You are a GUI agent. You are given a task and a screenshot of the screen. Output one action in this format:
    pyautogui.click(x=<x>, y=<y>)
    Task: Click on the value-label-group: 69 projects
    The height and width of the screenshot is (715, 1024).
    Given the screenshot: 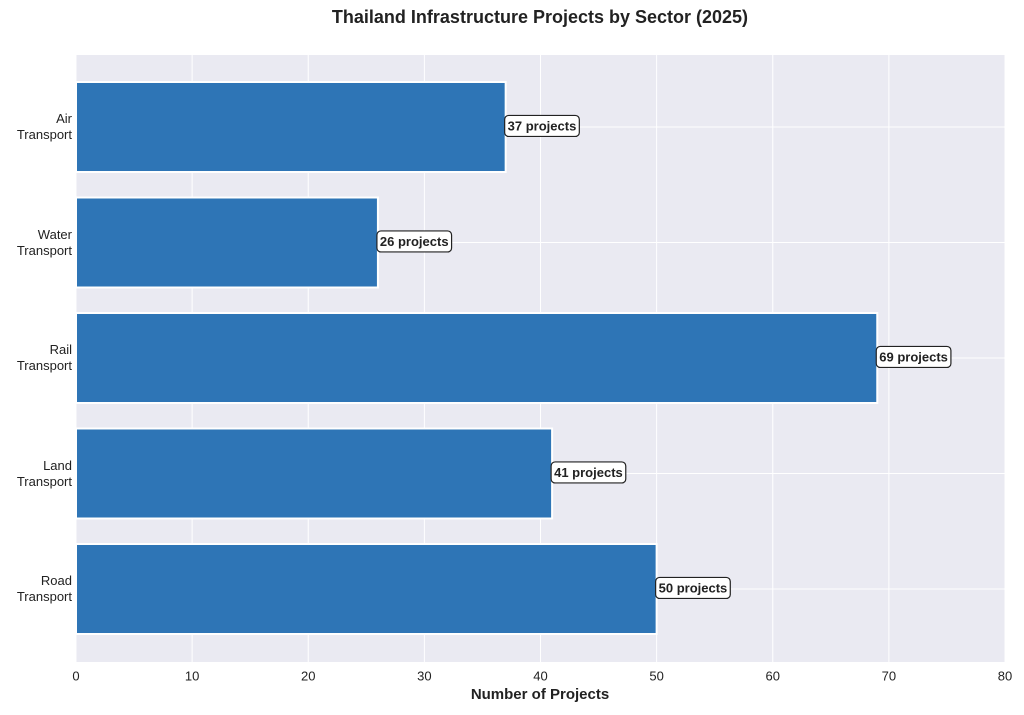 What is the action you would take?
    pyautogui.click(x=913, y=357)
    